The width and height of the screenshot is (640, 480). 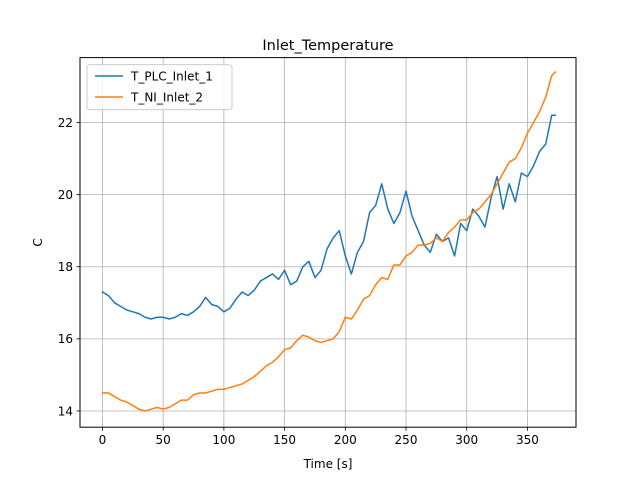 What do you see at coordinates (171, 77) in the screenshot?
I see `legend-label-t-plc-inlet-1: T_PLC_Inlet_1` at bounding box center [171, 77].